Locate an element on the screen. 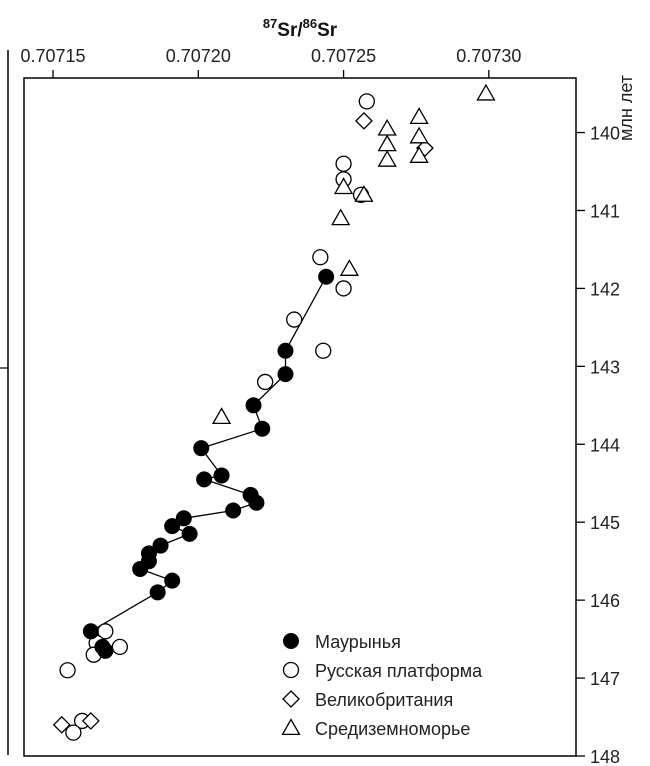 The height and width of the screenshot is (766, 650). legend-label: Средиземноморье is located at coordinates (392, 729).